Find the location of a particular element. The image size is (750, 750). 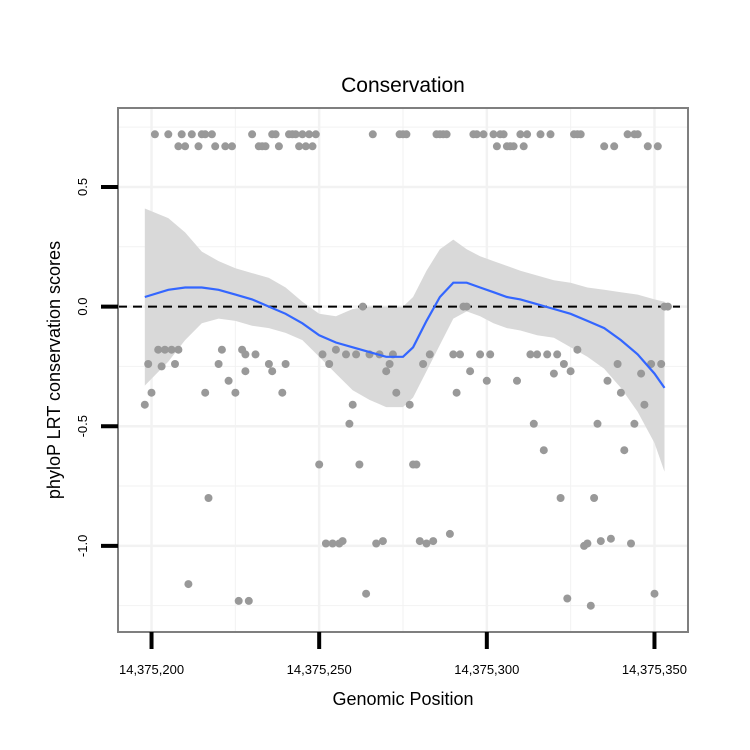

x-tick-label: 14,375,200 is located at coordinates (151, 669).